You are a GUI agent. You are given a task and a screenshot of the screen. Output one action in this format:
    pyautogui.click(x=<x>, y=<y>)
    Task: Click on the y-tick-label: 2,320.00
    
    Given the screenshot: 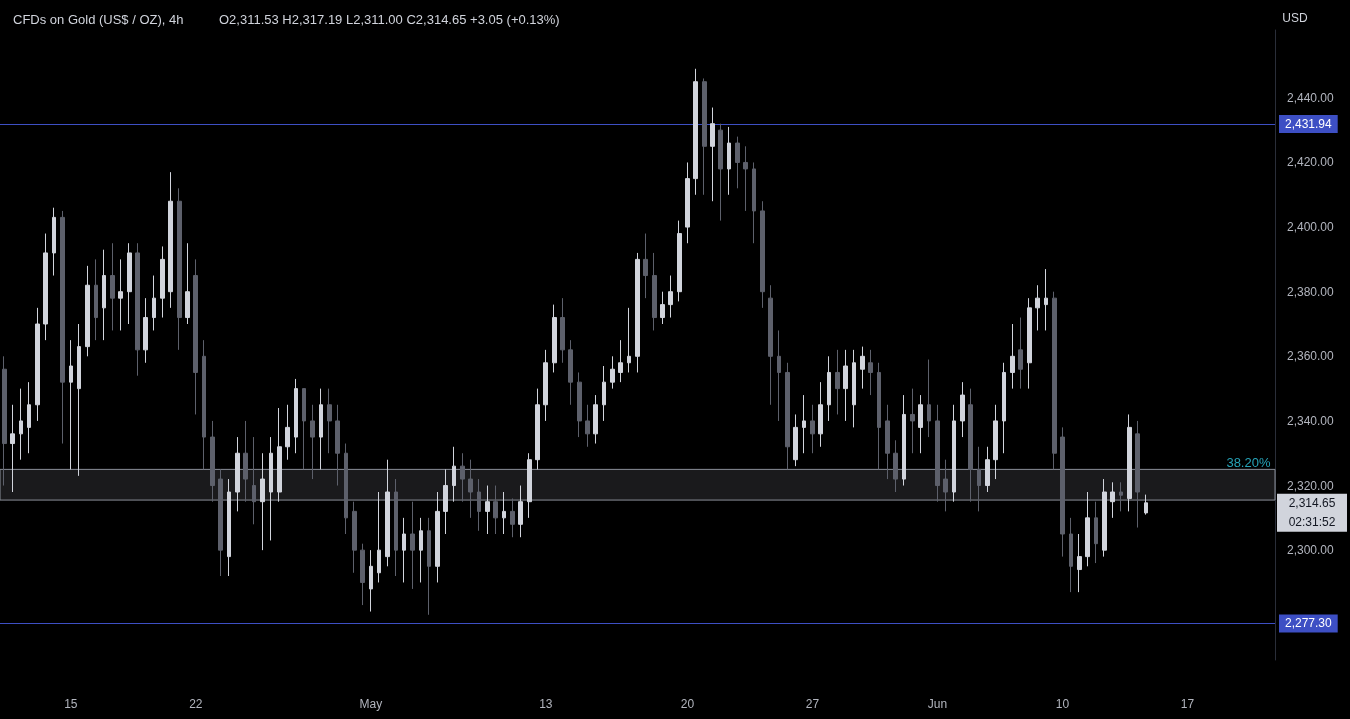 What is the action you would take?
    pyautogui.click(x=1311, y=485)
    